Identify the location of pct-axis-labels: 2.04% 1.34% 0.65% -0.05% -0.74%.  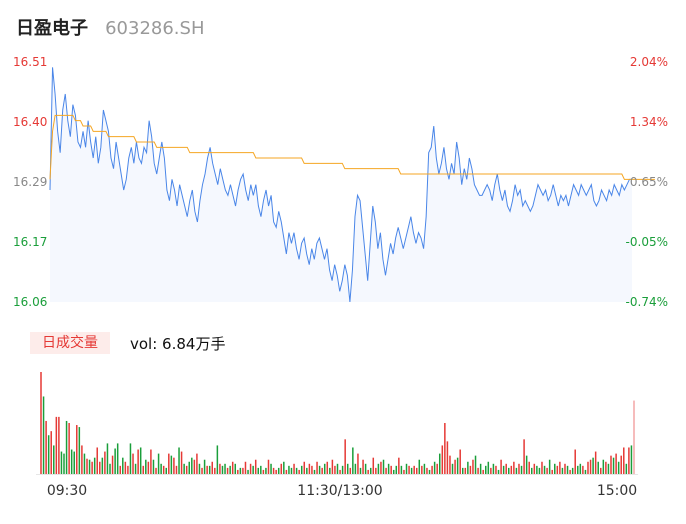
(647, 182).